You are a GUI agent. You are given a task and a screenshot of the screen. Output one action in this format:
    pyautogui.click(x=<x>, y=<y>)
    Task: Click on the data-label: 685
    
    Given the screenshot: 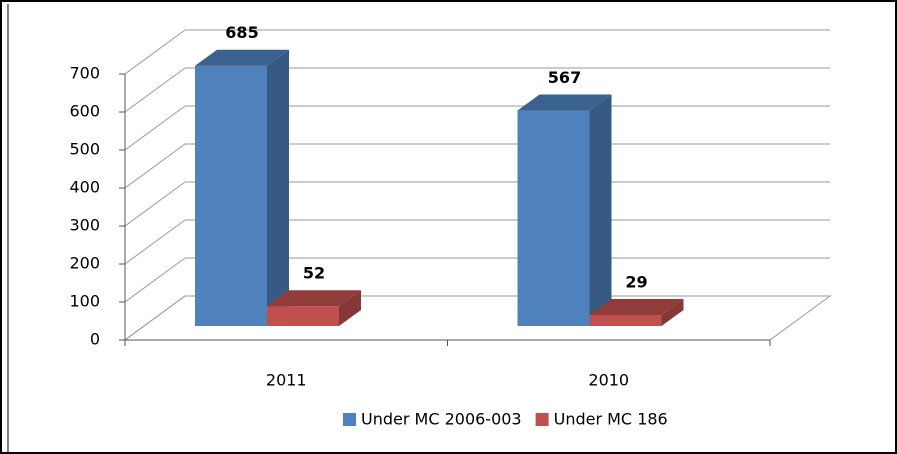 What is the action you would take?
    pyautogui.click(x=241, y=32)
    